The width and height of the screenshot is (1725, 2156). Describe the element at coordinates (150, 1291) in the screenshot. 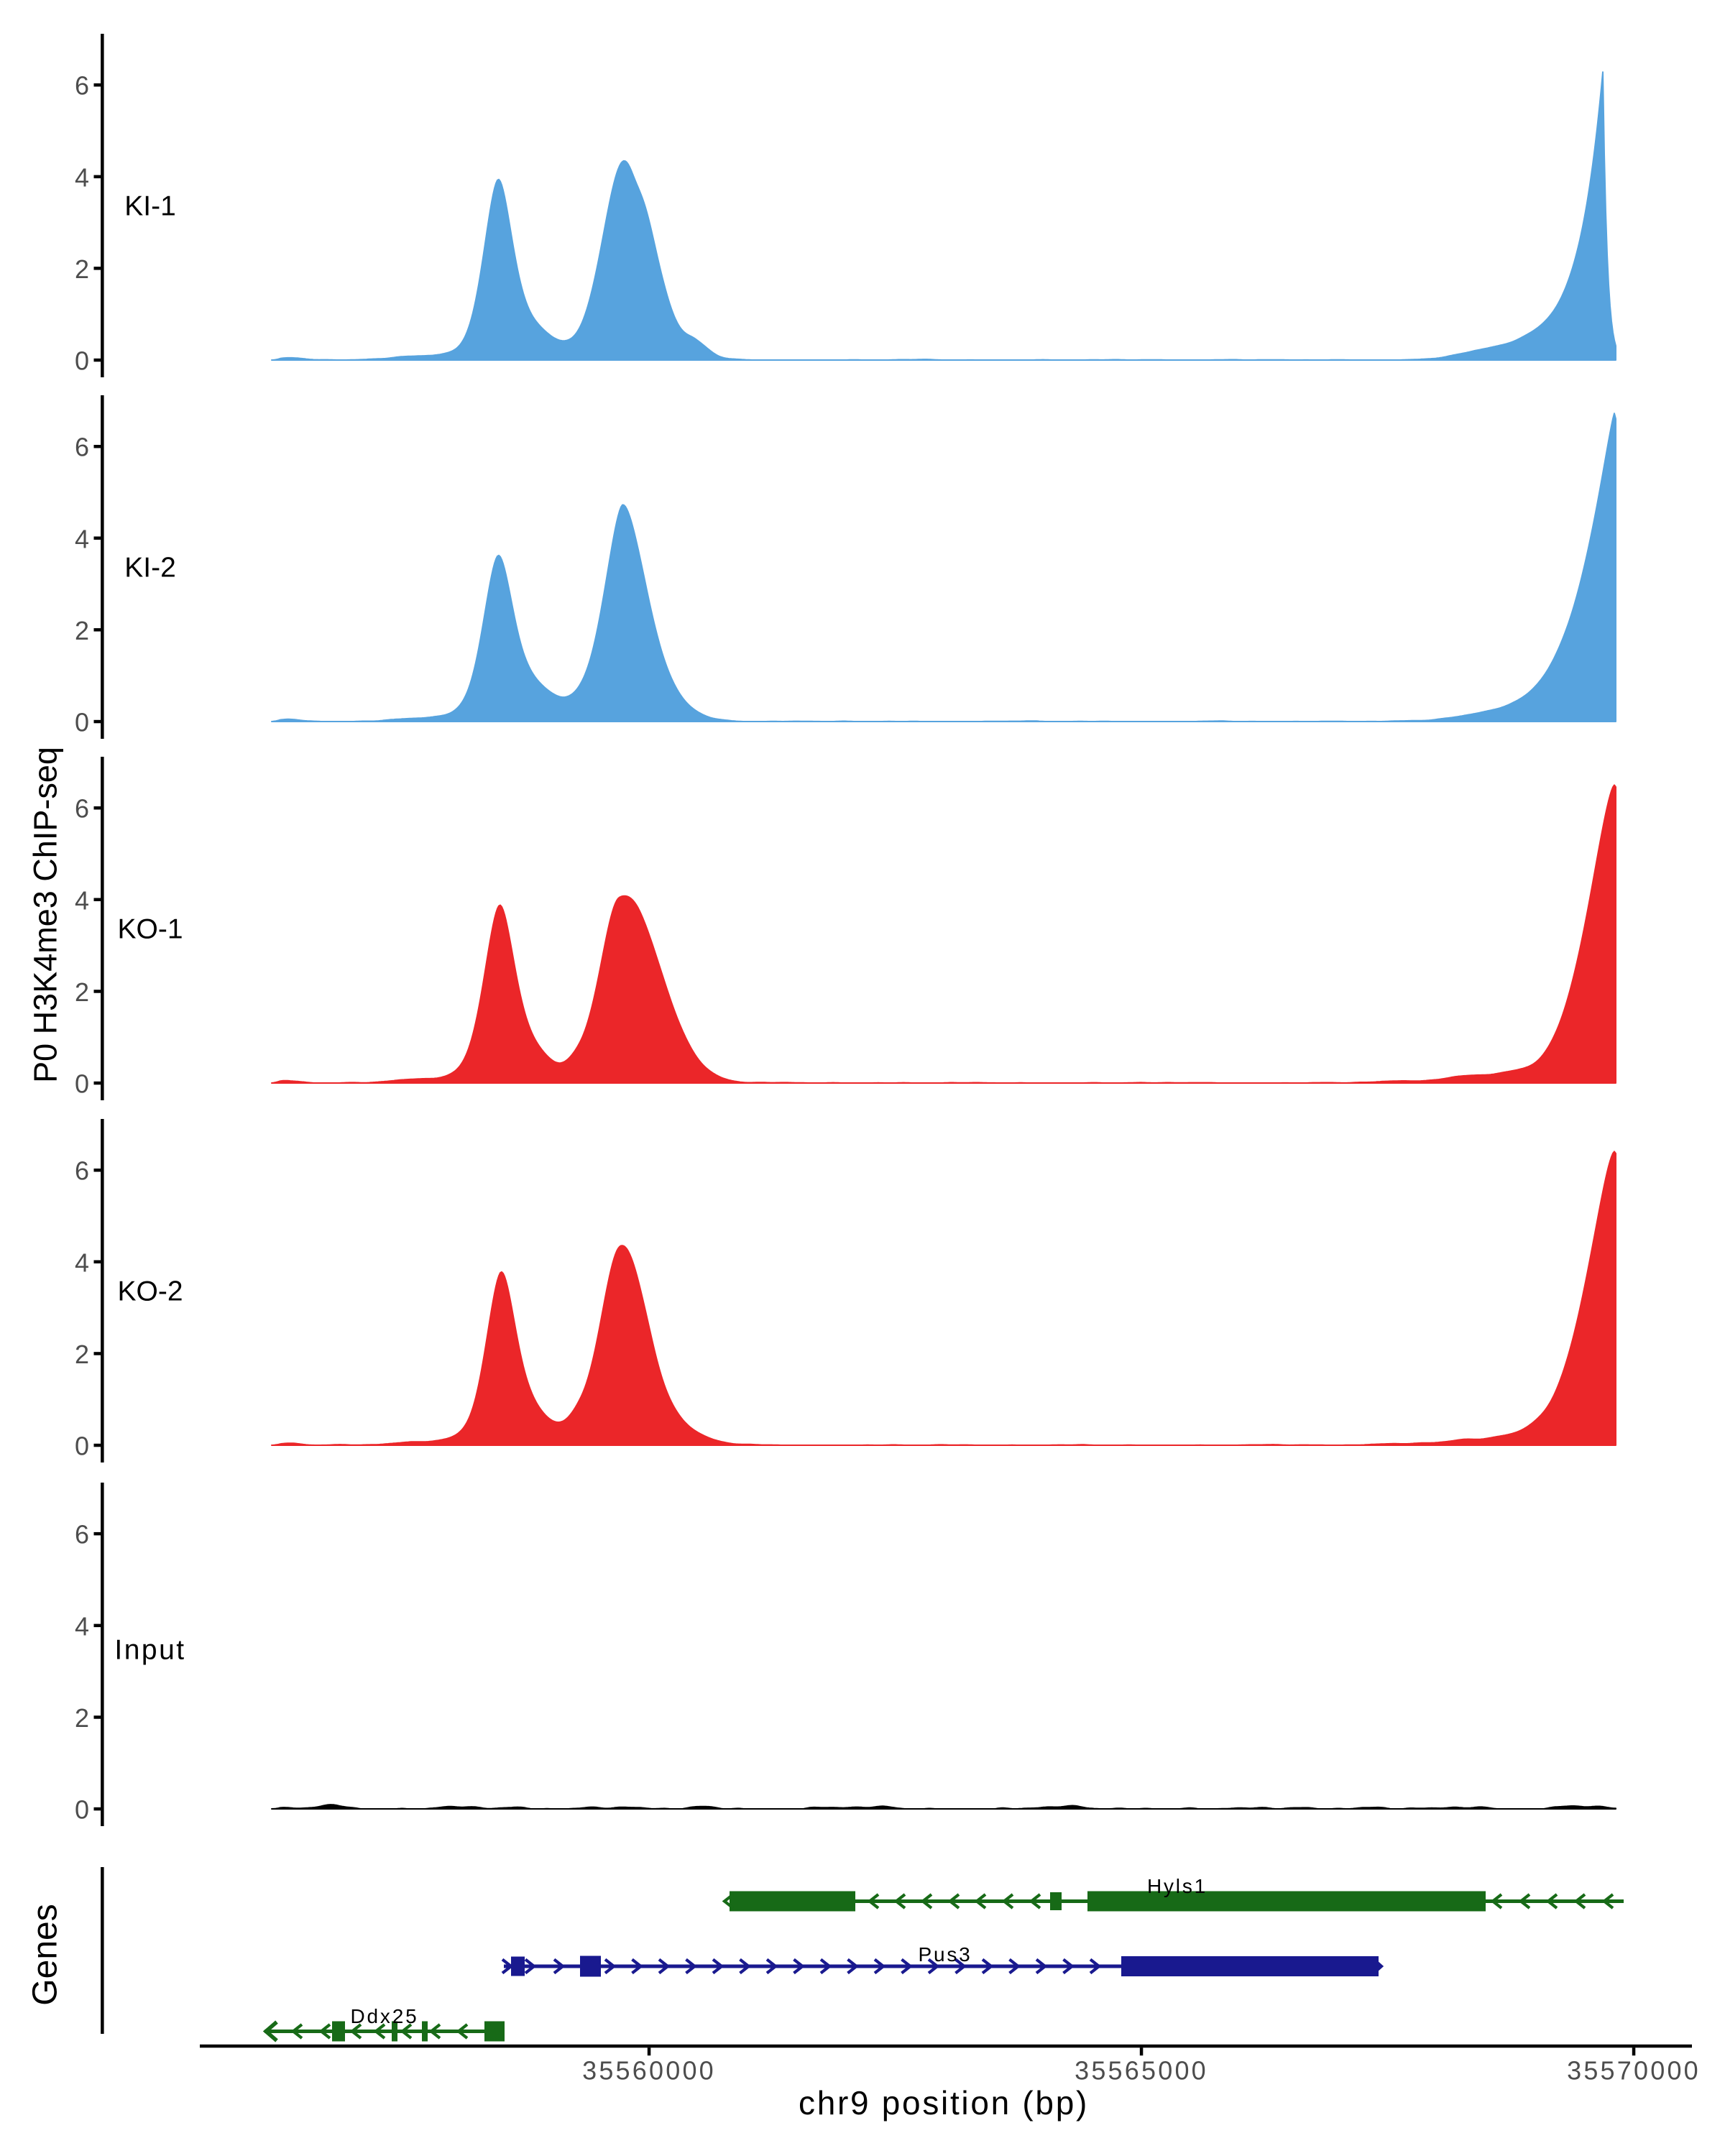

I see `svg-text: KO-2` at that location.